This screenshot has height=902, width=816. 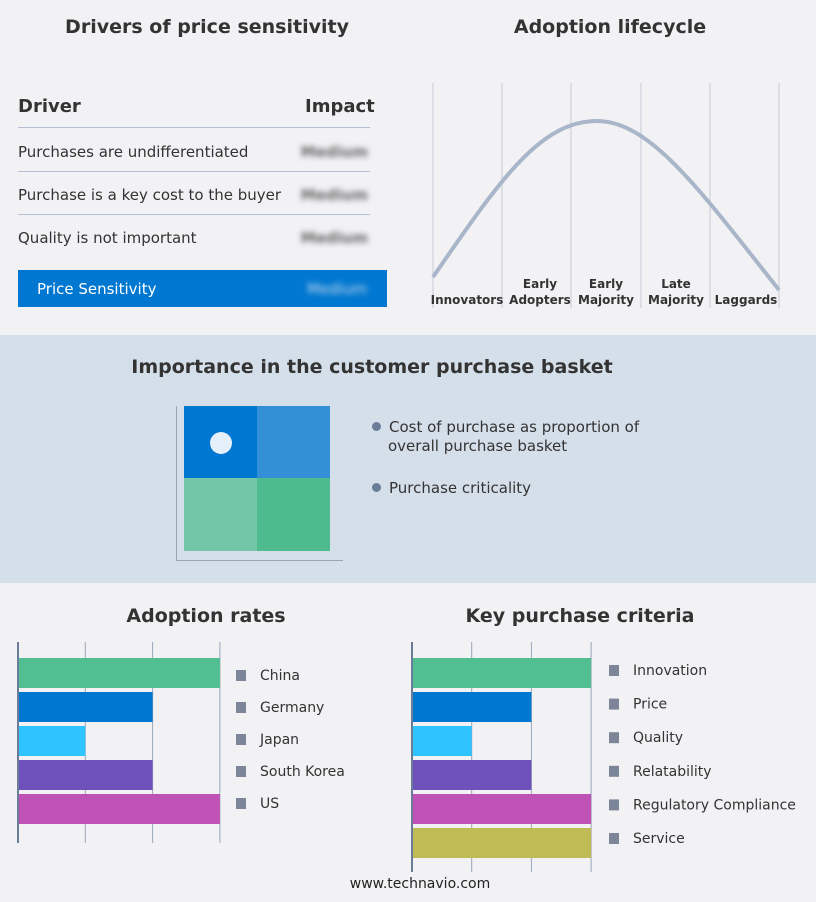 What do you see at coordinates (280, 676) in the screenshot?
I see `legend-label: China` at bounding box center [280, 676].